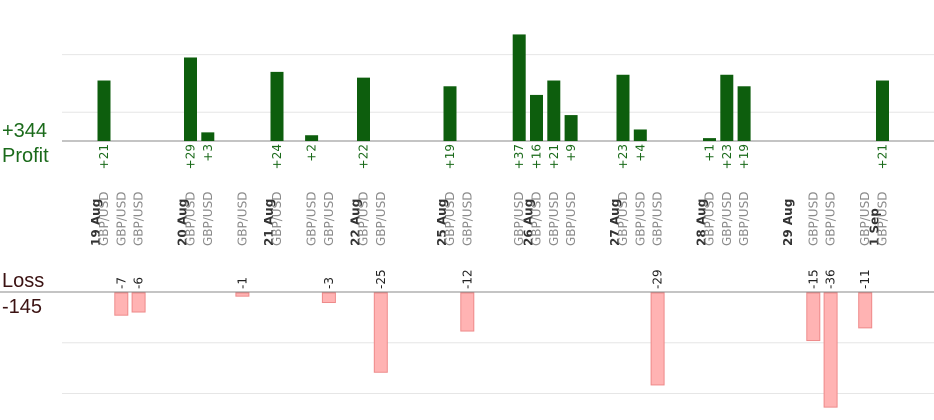 This screenshot has width=934, height=420. Describe the element at coordinates (615, 222) in the screenshot. I see `date-label: 27 Aug` at that location.